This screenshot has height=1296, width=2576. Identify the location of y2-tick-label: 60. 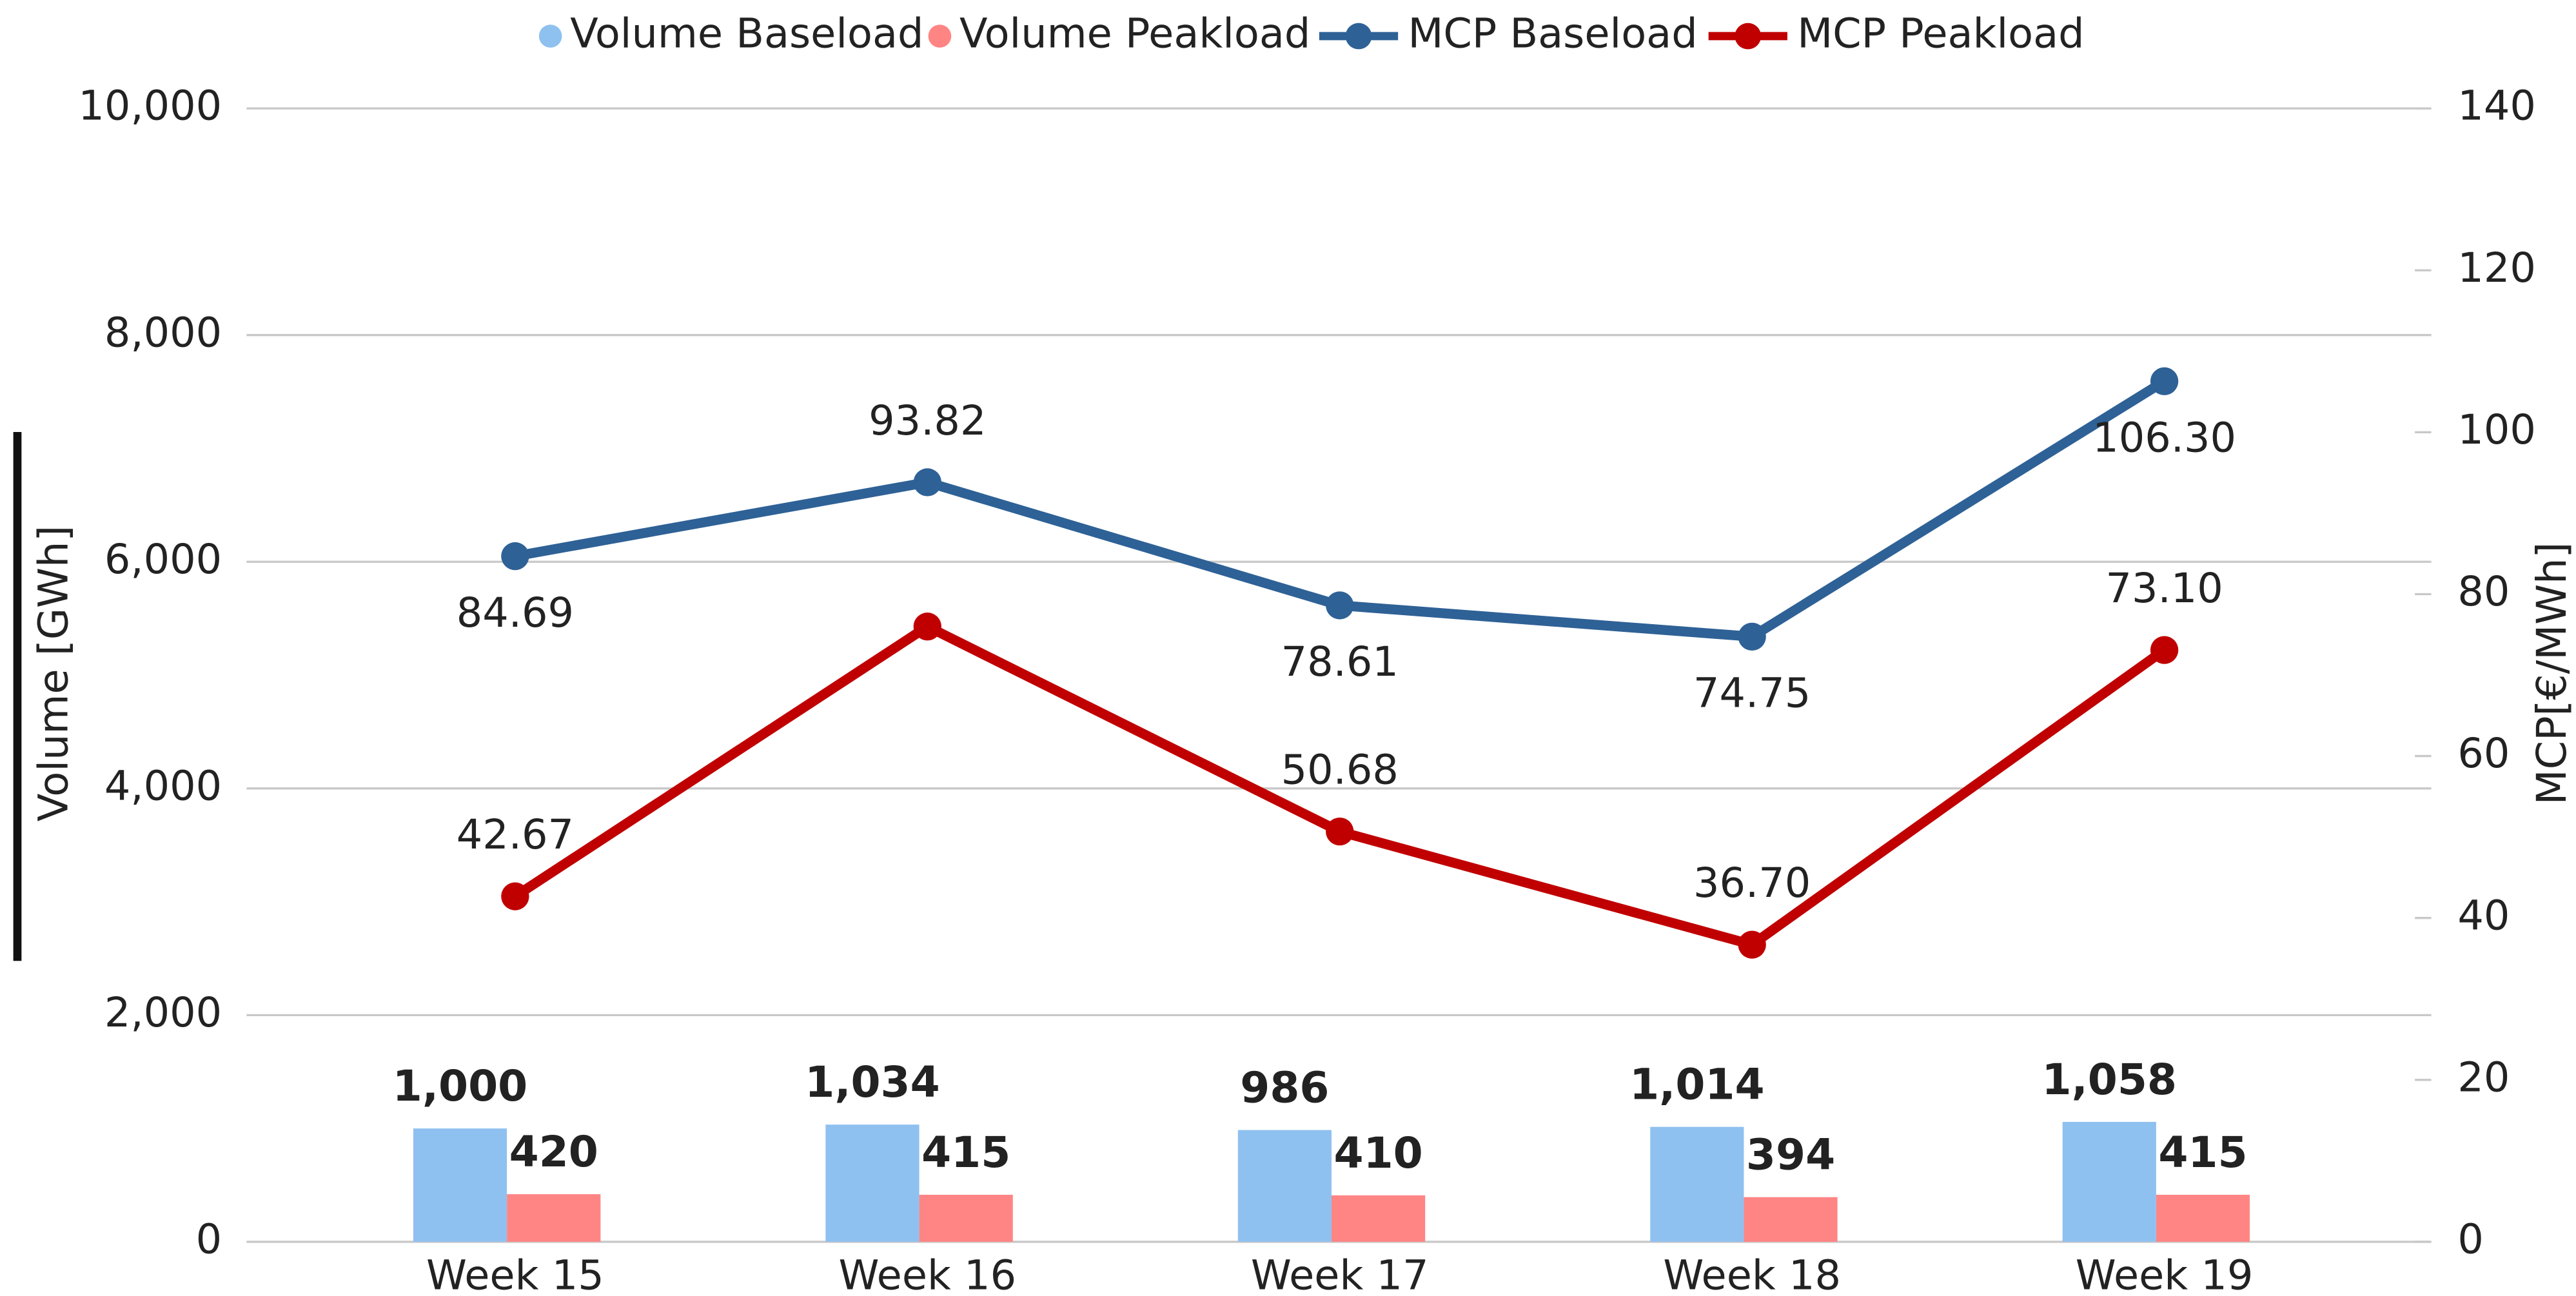
(2483, 754).